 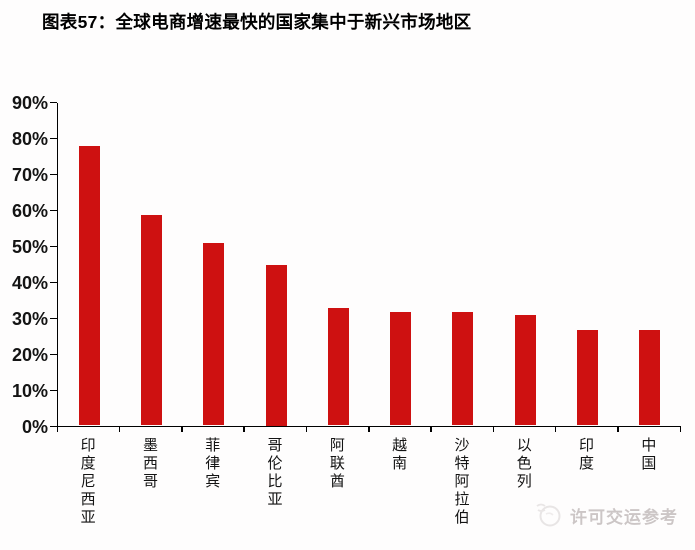 I want to click on watermark: 许可交运参考, so click(x=606, y=515).